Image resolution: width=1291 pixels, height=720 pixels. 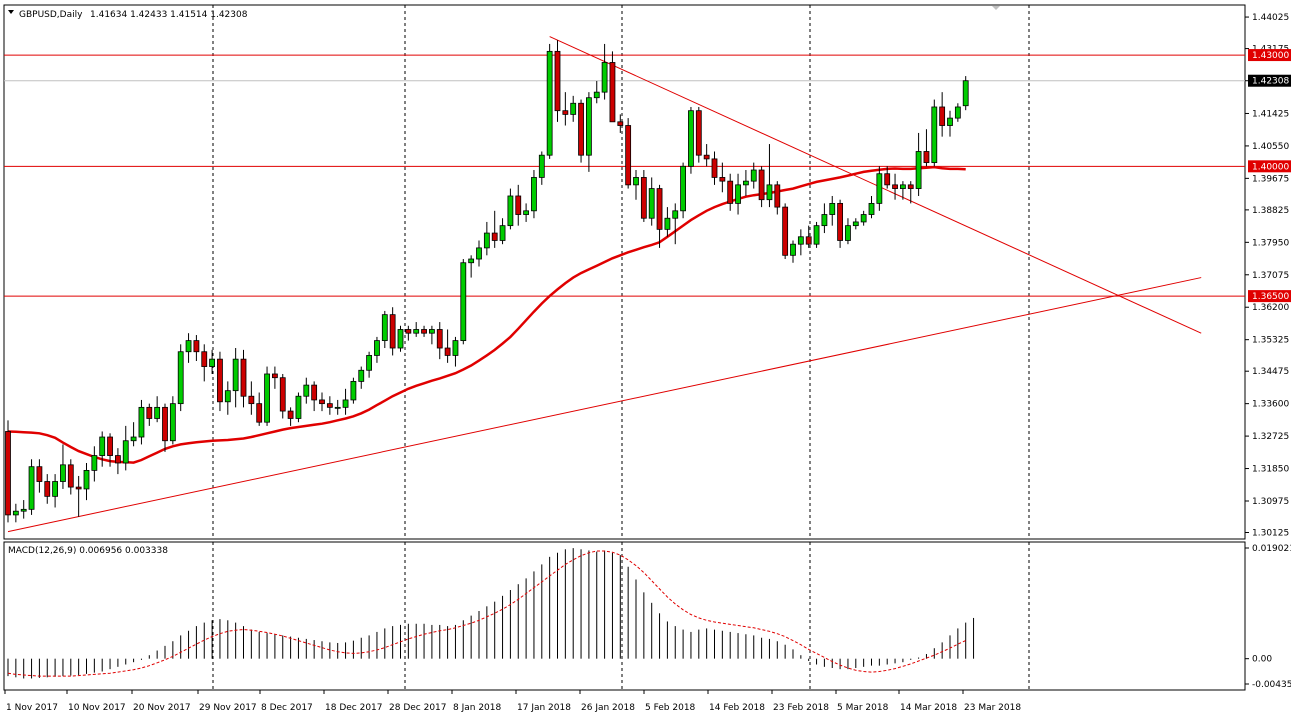 I want to click on y-tick-label: 1.36200, so click(x=1270, y=308).